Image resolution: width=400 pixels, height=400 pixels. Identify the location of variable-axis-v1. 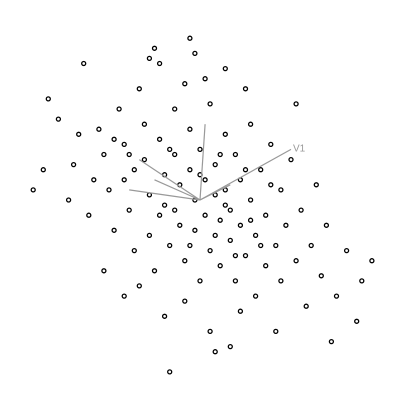
(245, 174).